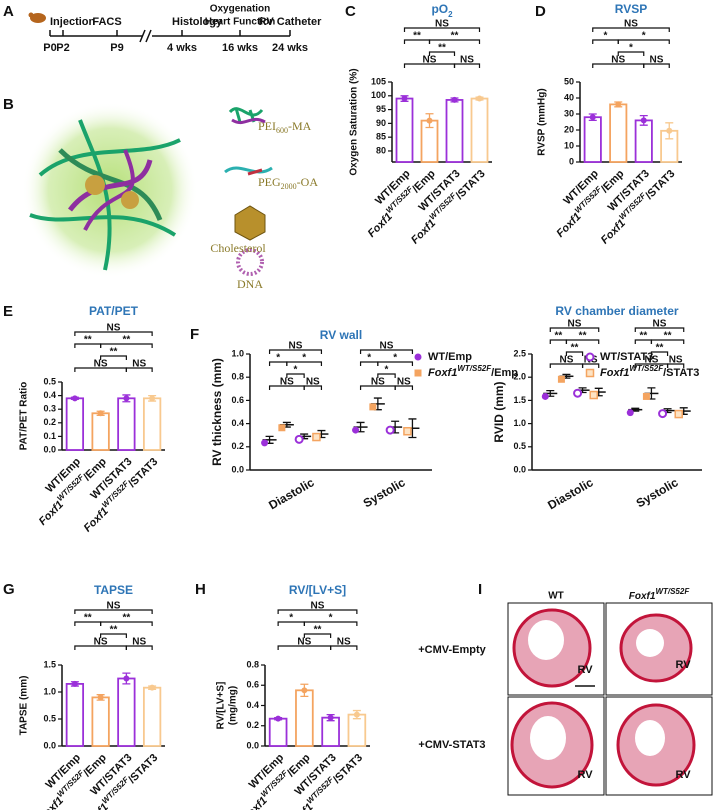 Image resolution: width=722 pixels, height=810 pixels. What do you see at coordinates (114, 311) in the screenshot?
I see `chart-title: PAT/PET` at bounding box center [114, 311].